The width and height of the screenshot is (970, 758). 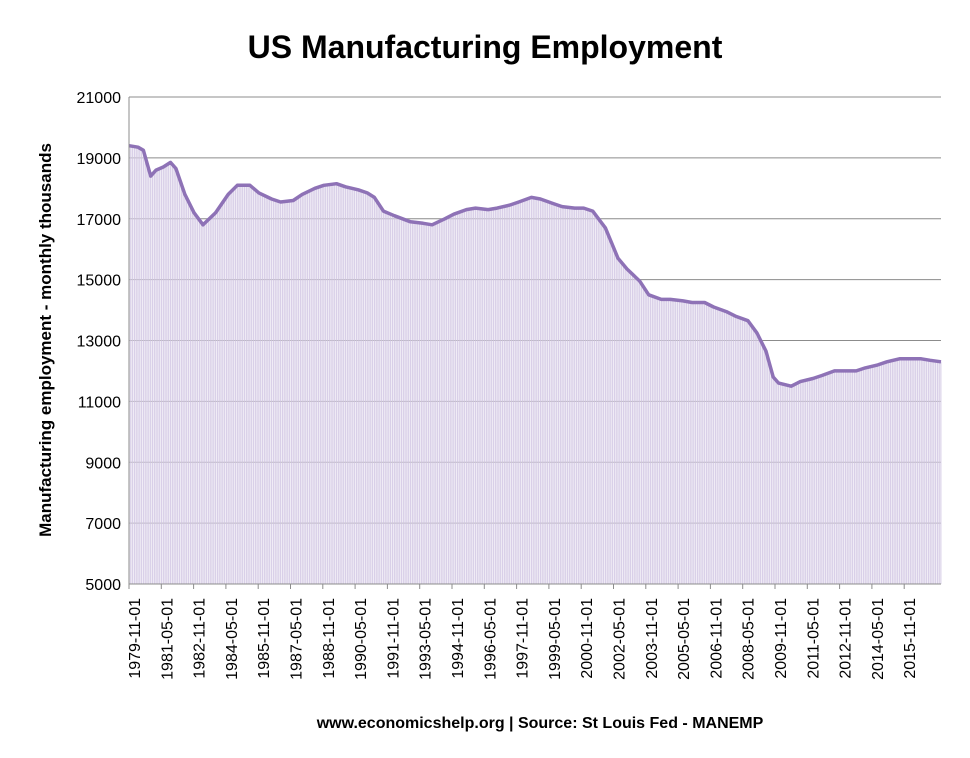 I want to click on x-tick-label: 1996-05-01, so click(x=490, y=639).